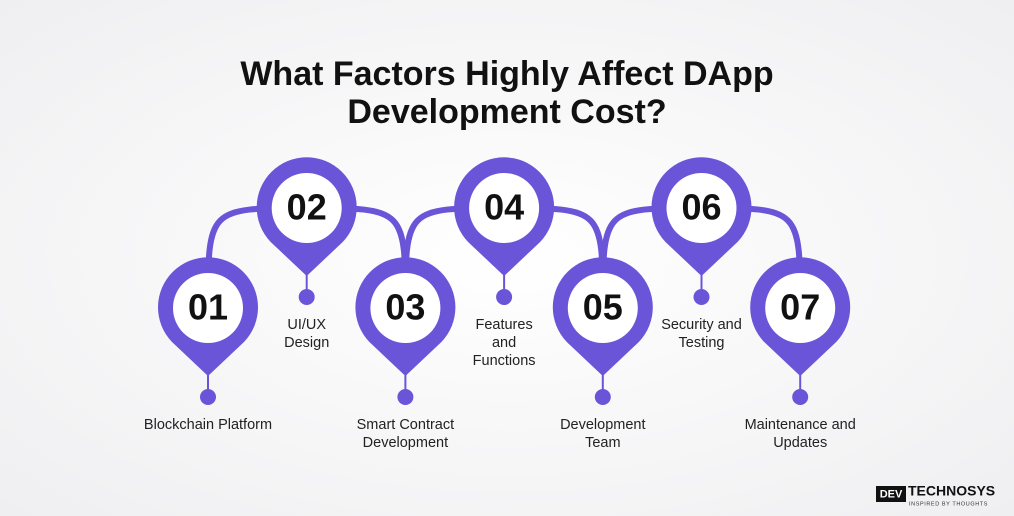 This screenshot has width=1014, height=516. What do you see at coordinates (602, 354) in the screenshot?
I see `step: 05 Development Team` at bounding box center [602, 354].